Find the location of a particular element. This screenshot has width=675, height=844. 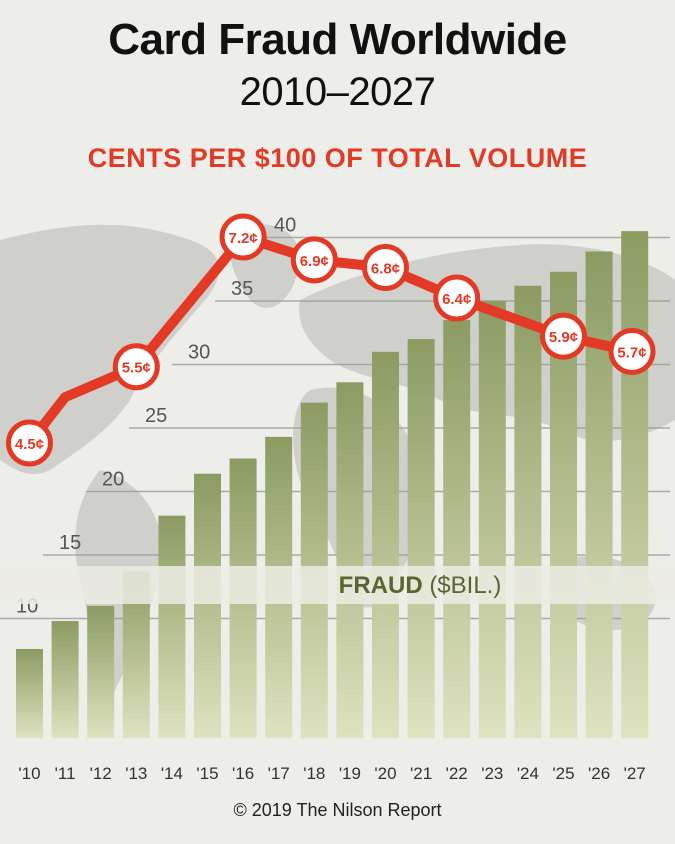

x-tick-label: '18 is located at coordinates (314, 773).